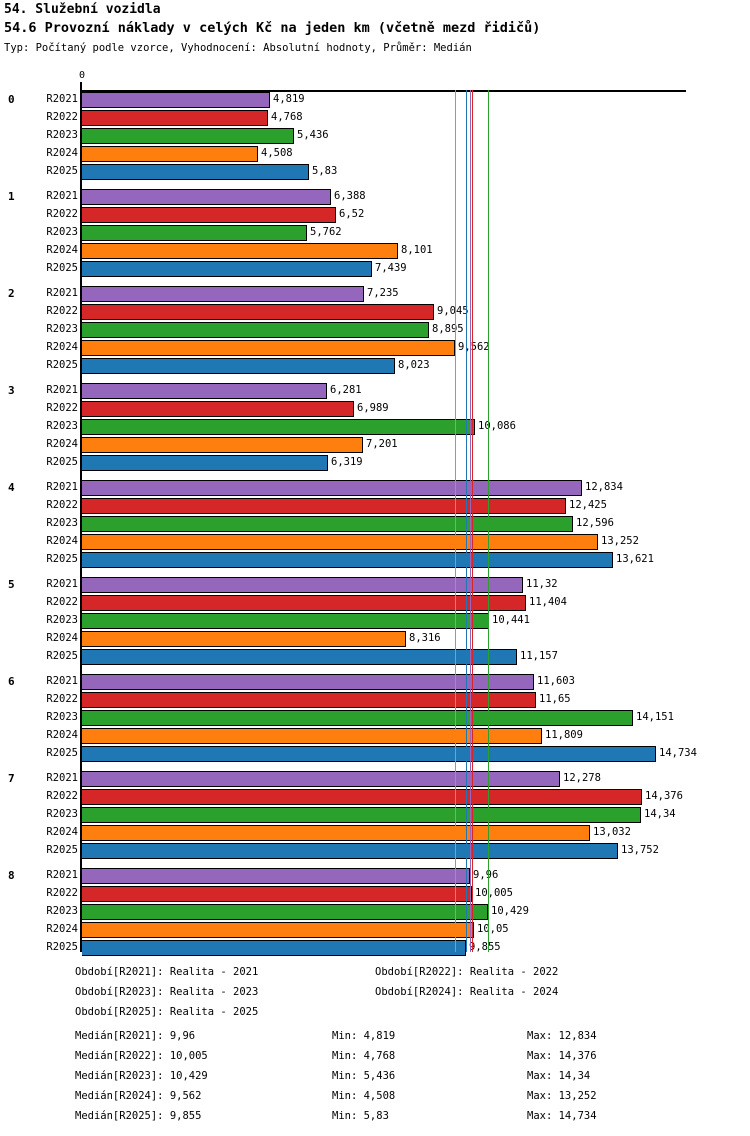 This screenshot has width=750, height=1136. I want to click on bar-row: R2023 10,441, so click(375, 621).